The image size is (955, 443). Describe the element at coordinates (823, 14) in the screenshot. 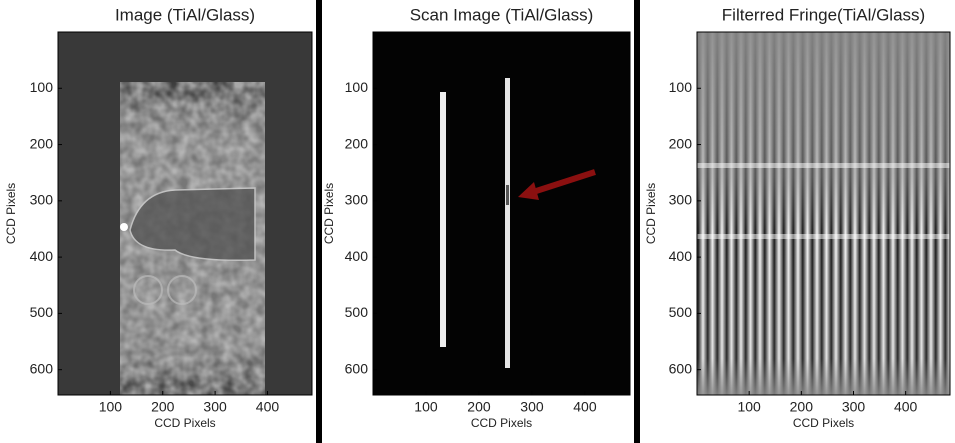

I see `chart-title: Filterred Fringe(TiAl/Glass)` at that location.